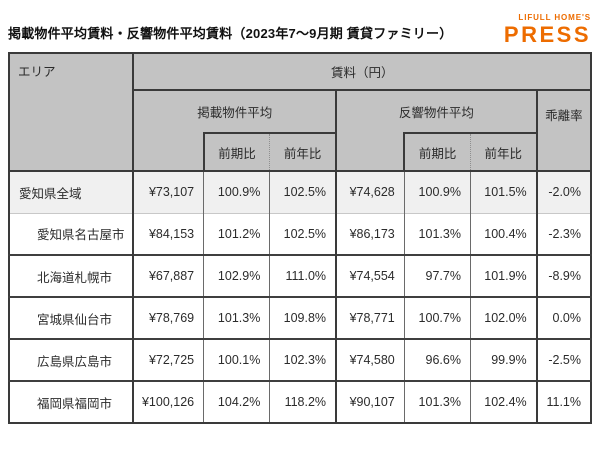 This screenshot has width=600, height=450. What do you see at coordinates (563, 233) in the screenshot?
I see `divergence-cell: -2.3%` at bounding box center [563, 233].